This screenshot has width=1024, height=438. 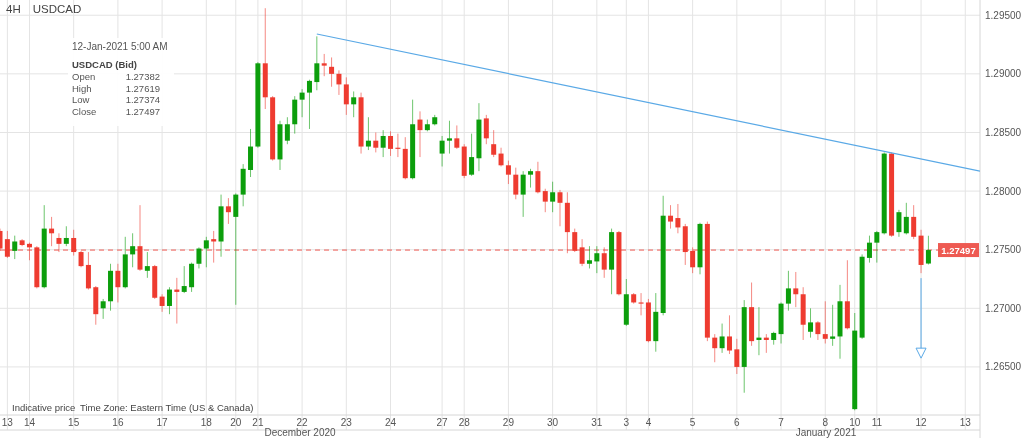 I want to click on candlestick, so click(x=162, y=303).